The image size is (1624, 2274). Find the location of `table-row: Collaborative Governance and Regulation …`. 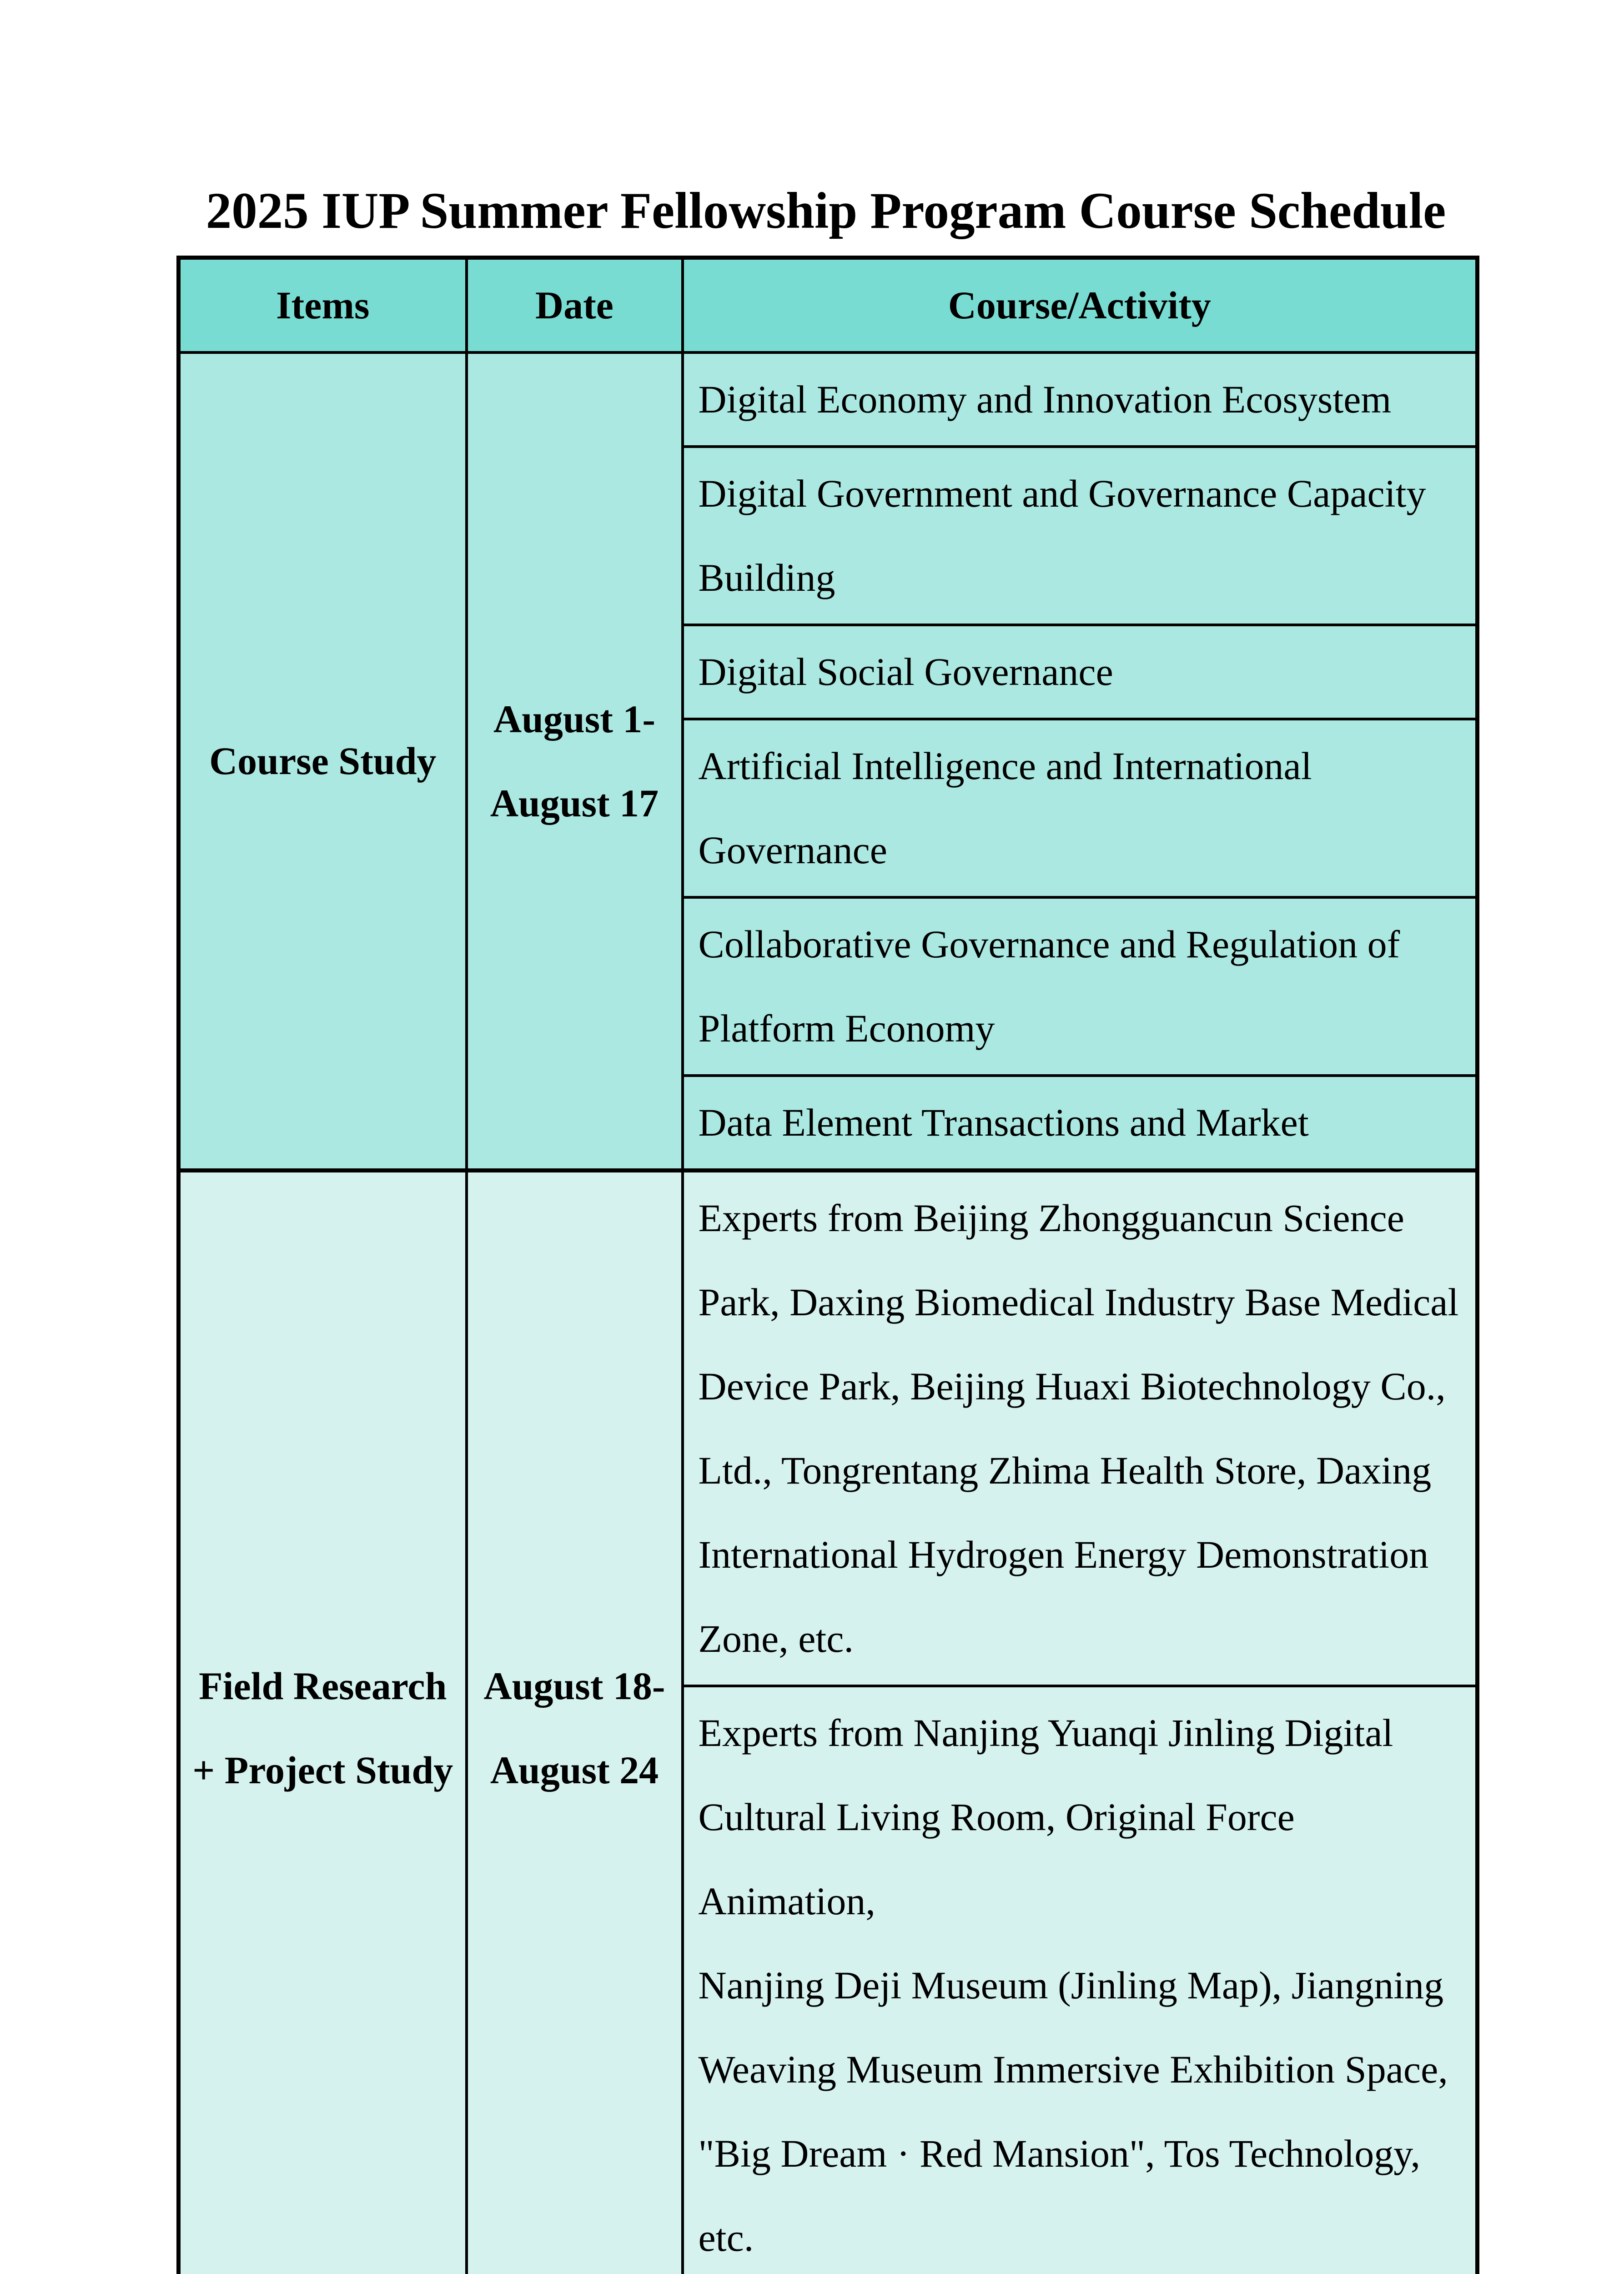

table-row: Collaborative Governance and Regulation … is located at coordinates (829, 986).